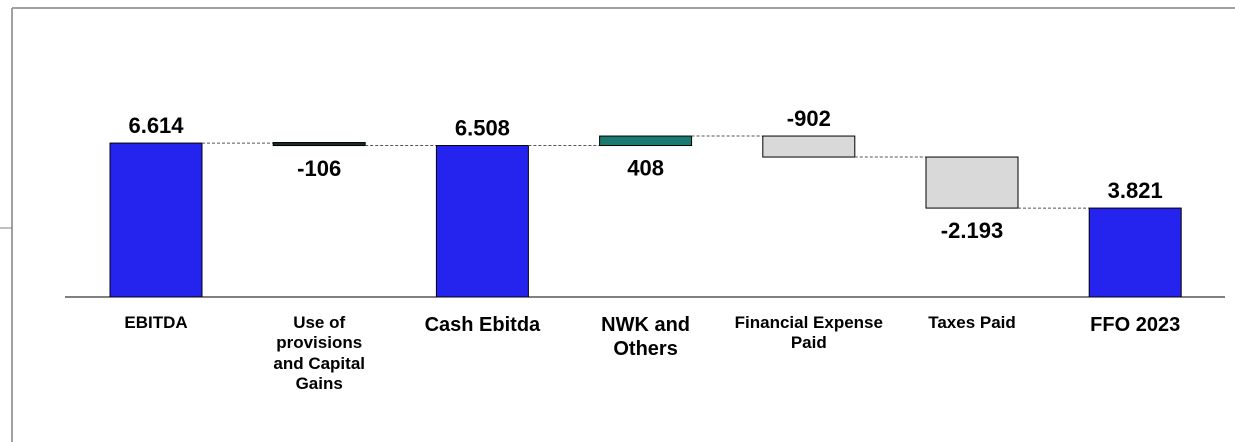  Describe the element at coordinates (809, 118) in the screenshot. I see `value-label: -902` at that location.